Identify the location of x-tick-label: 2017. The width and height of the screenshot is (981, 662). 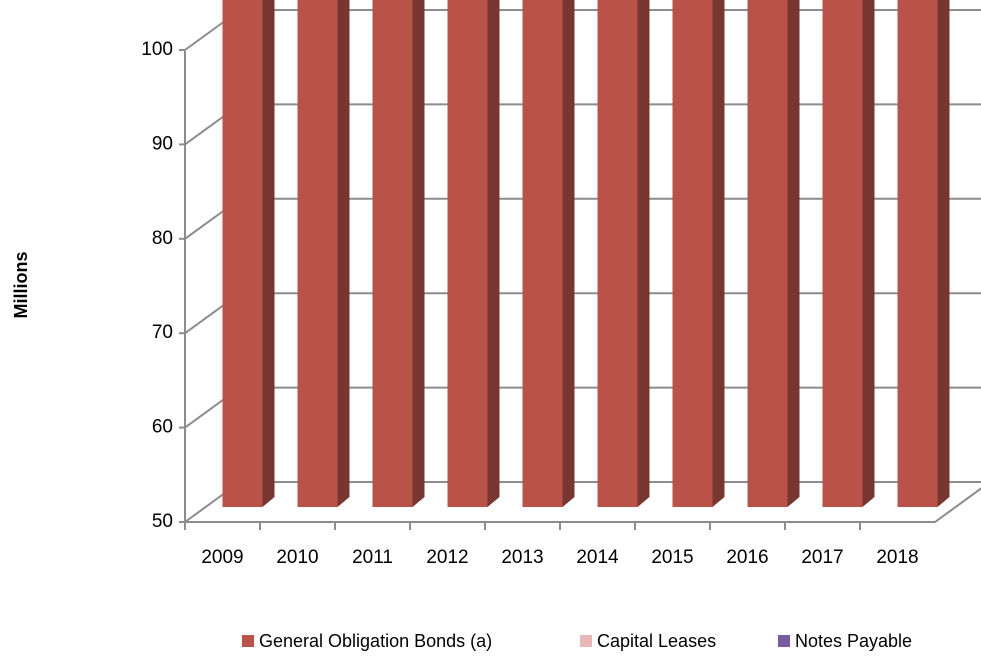
(822, 557).